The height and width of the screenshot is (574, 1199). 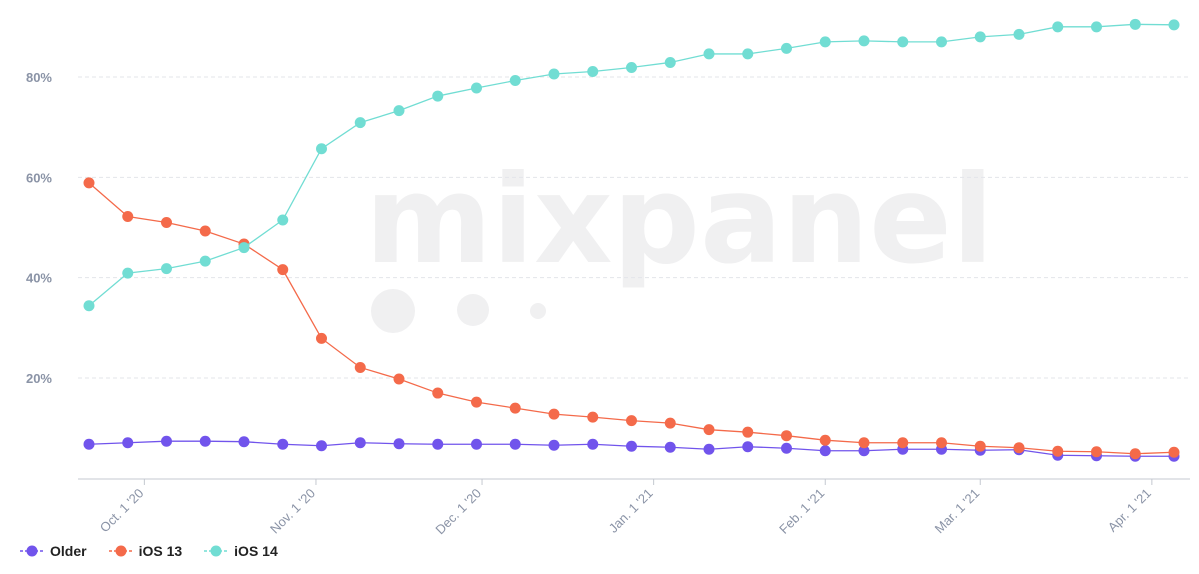 What do you see at coordinates (631, 511) in the screenshot?
I see `x-tick-label: Jan. 1 '21` at bounding box center [631, 511].